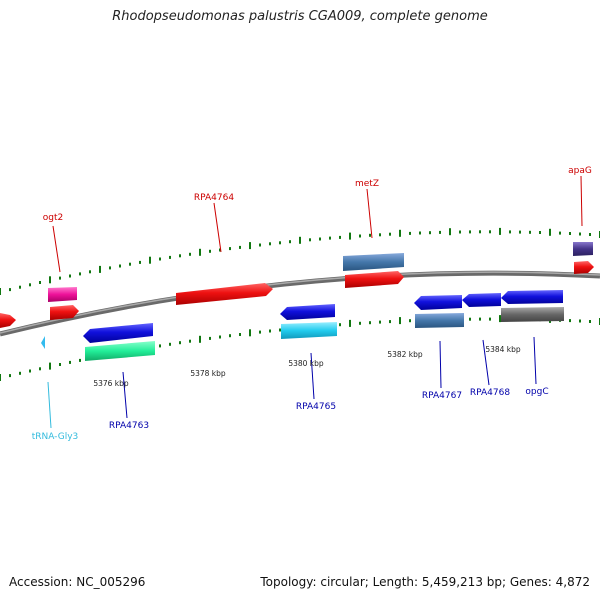  I want to click on gene-arrow-opgC-b, so click(532, 314).